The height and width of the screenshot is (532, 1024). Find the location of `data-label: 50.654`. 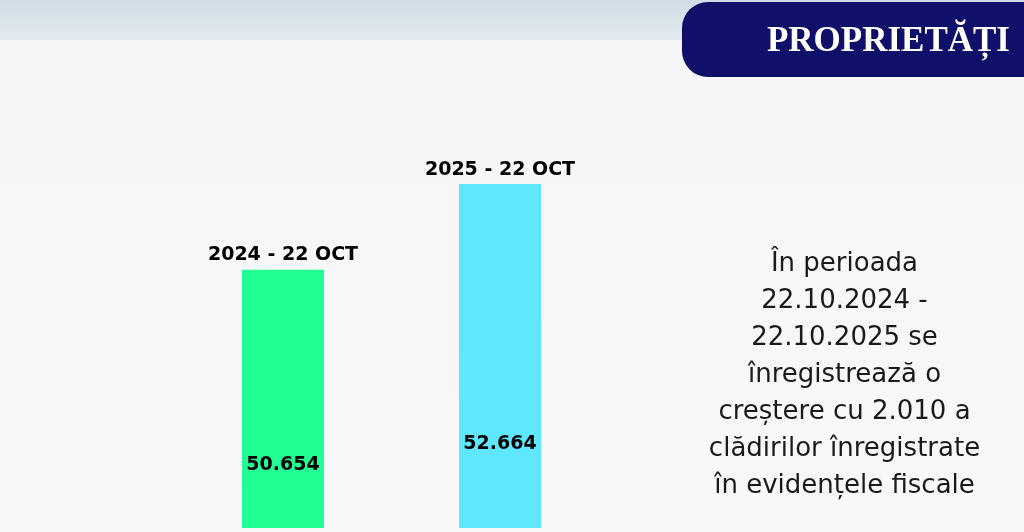

data-label: 50.654 is located at coordinates (283, 463).